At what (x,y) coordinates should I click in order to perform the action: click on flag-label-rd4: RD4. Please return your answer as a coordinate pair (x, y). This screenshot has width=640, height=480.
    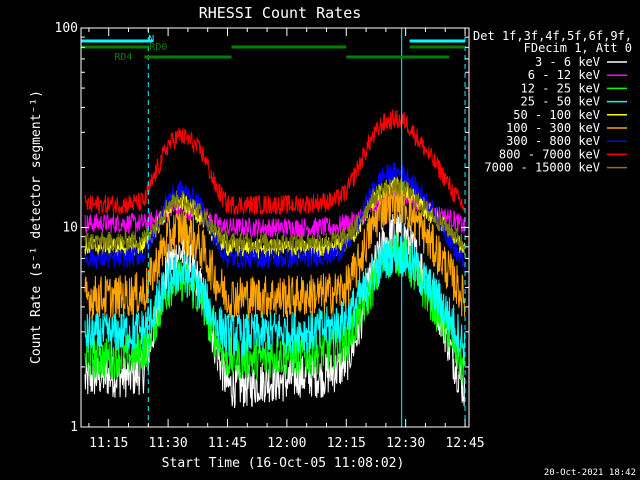
    Looking at the image, I should click on (123, 57).